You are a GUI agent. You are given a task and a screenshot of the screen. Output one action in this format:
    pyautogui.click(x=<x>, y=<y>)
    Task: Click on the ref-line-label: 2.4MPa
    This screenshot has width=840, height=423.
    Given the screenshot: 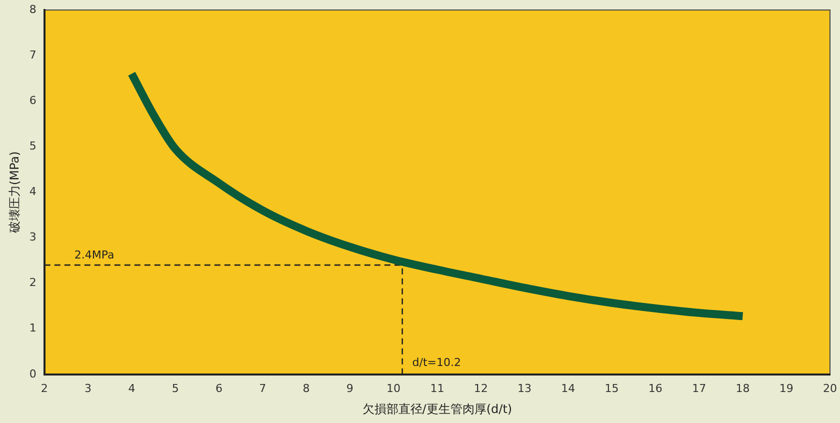 What is the action you would take?
    pyautogui.click(x=94, y=255)
    